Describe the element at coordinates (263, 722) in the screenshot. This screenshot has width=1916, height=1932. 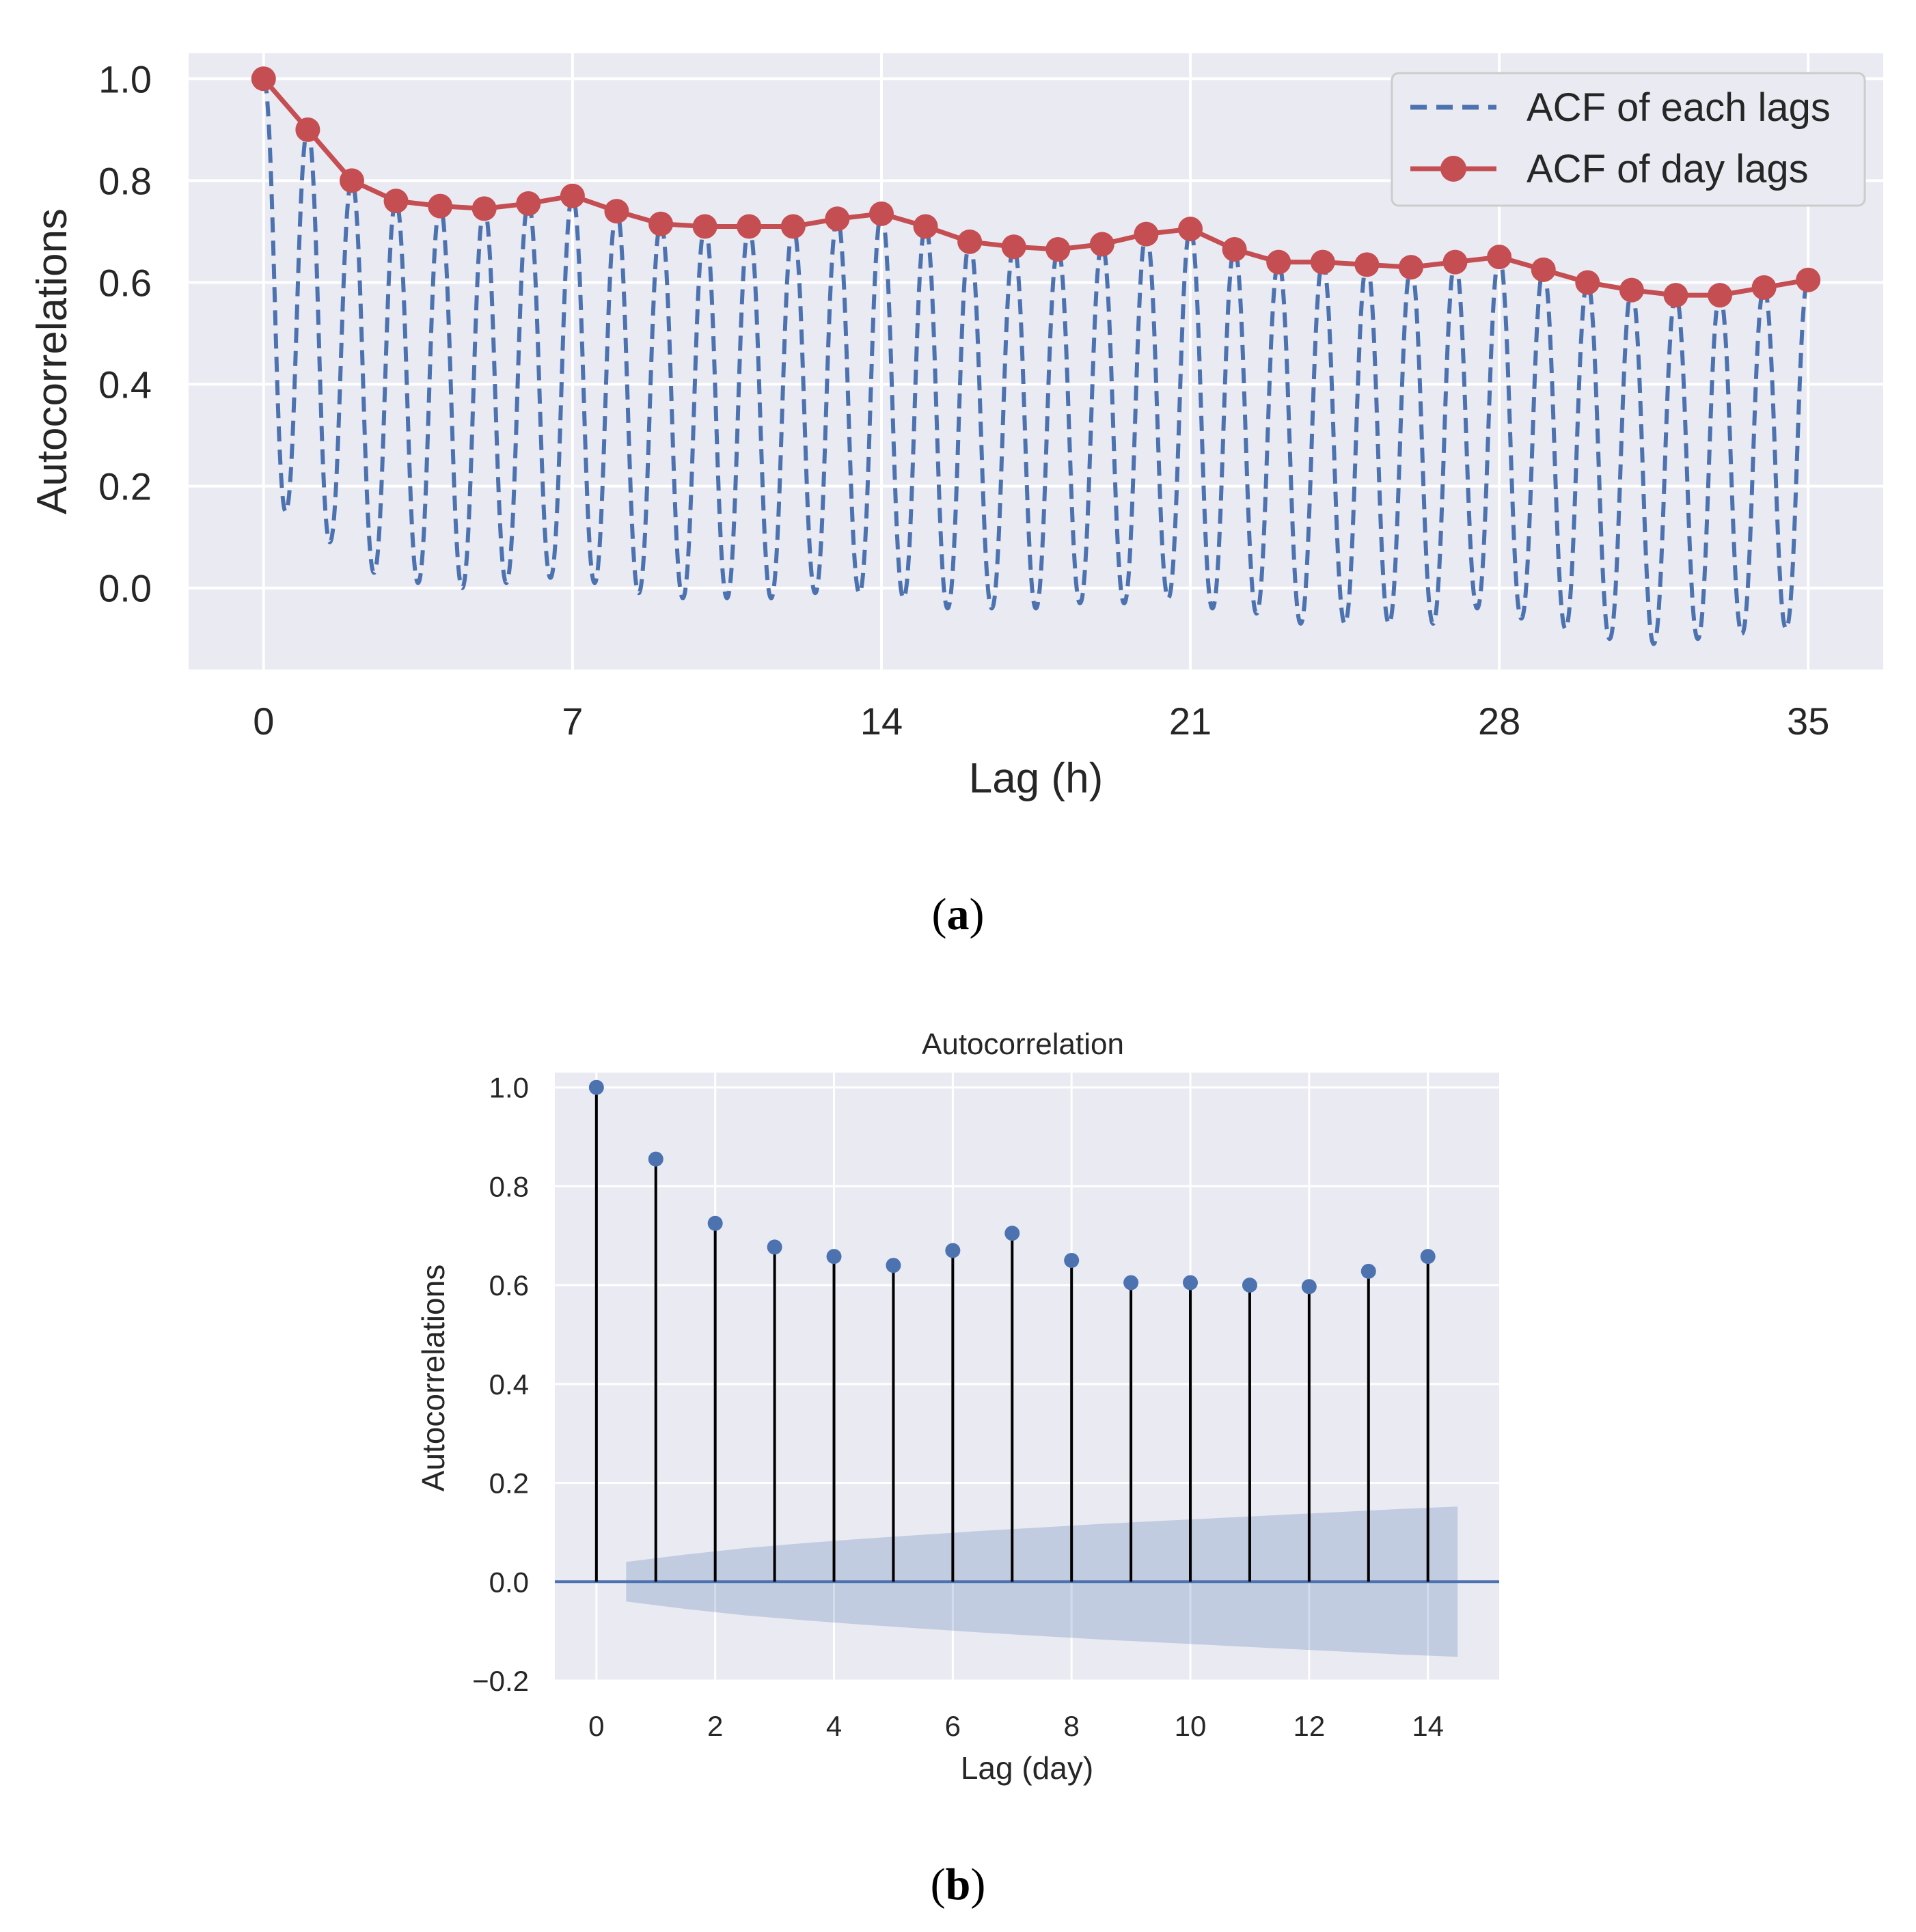
I see `panel-a-x-tick-label: 0` at that location.